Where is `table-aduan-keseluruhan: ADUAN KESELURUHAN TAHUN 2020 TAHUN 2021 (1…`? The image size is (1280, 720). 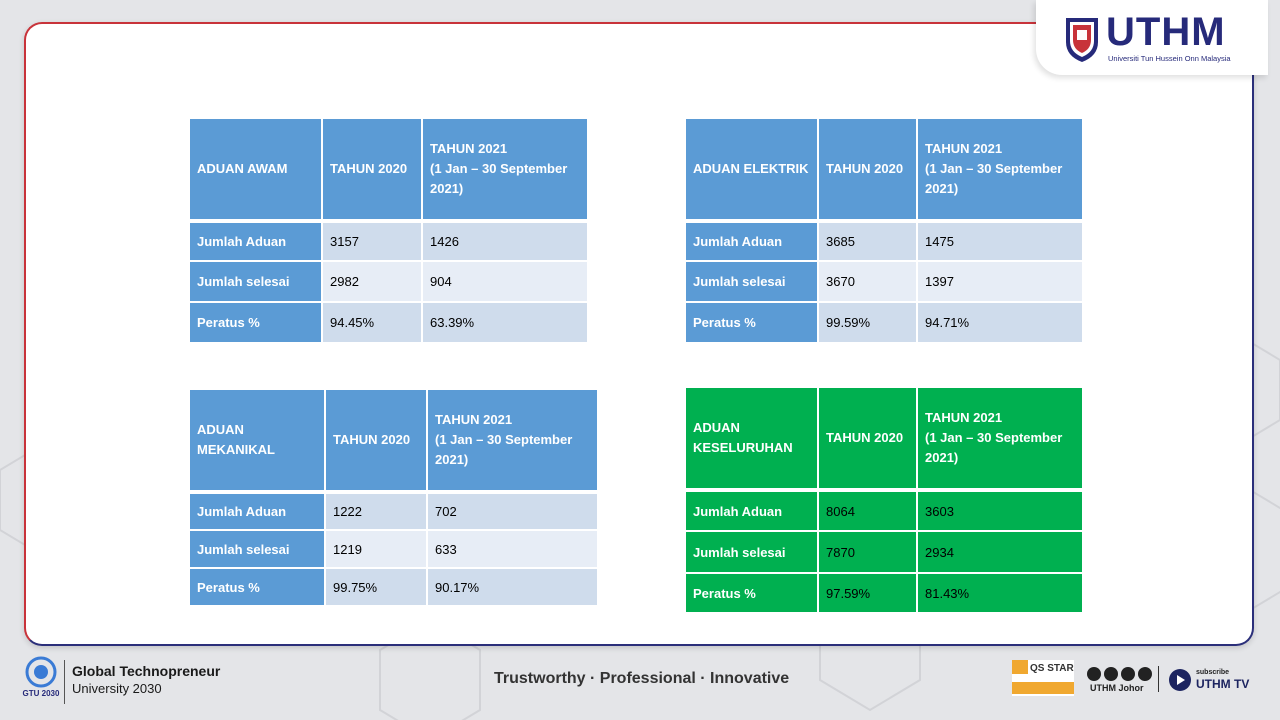 table-aduan-keseluruhan: ADUAN KESELURUHAN TAHUN 2020 TAHUN 2021 (1… is located at coordinates (884, 501).